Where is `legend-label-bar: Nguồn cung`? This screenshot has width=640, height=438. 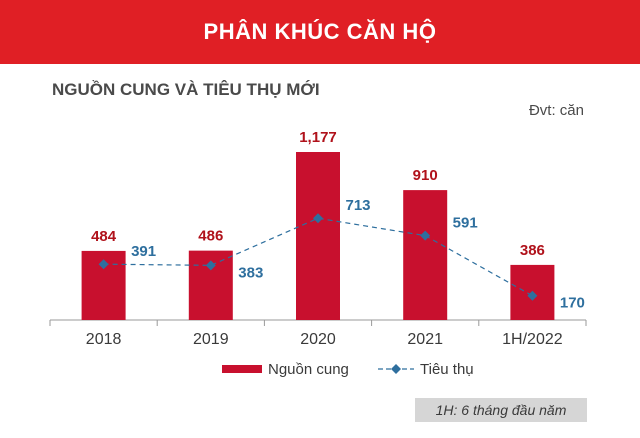
legend-label-bar: Nguồn cung is located at coordinates (308, 369).